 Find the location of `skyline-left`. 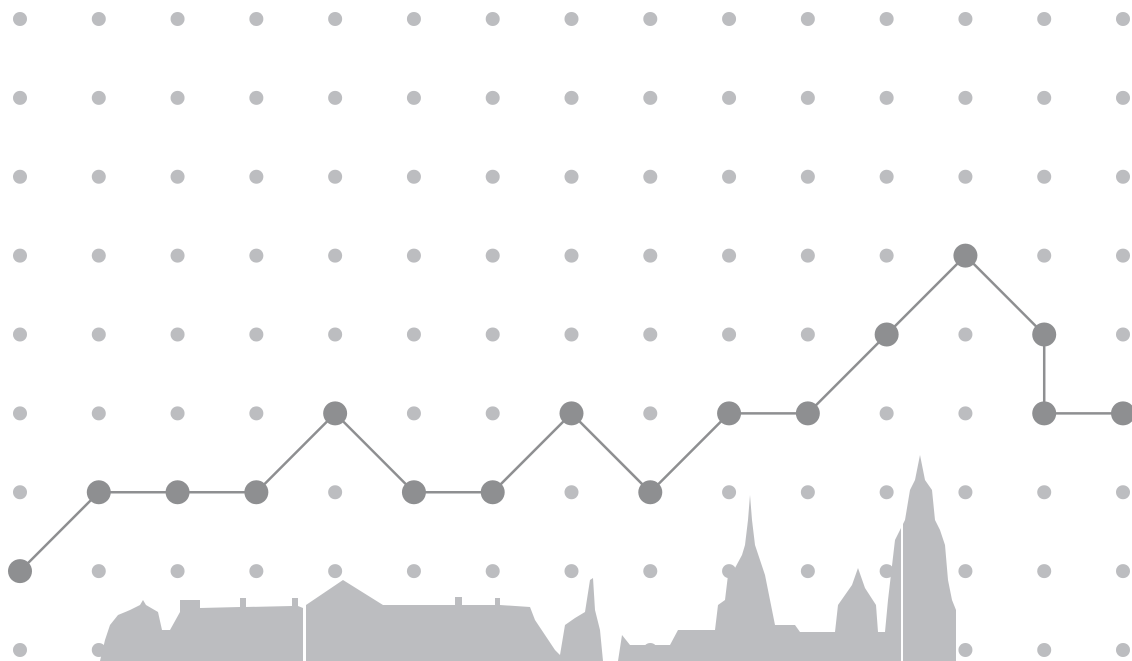

skyline-left is located at coordinates (201, 629).